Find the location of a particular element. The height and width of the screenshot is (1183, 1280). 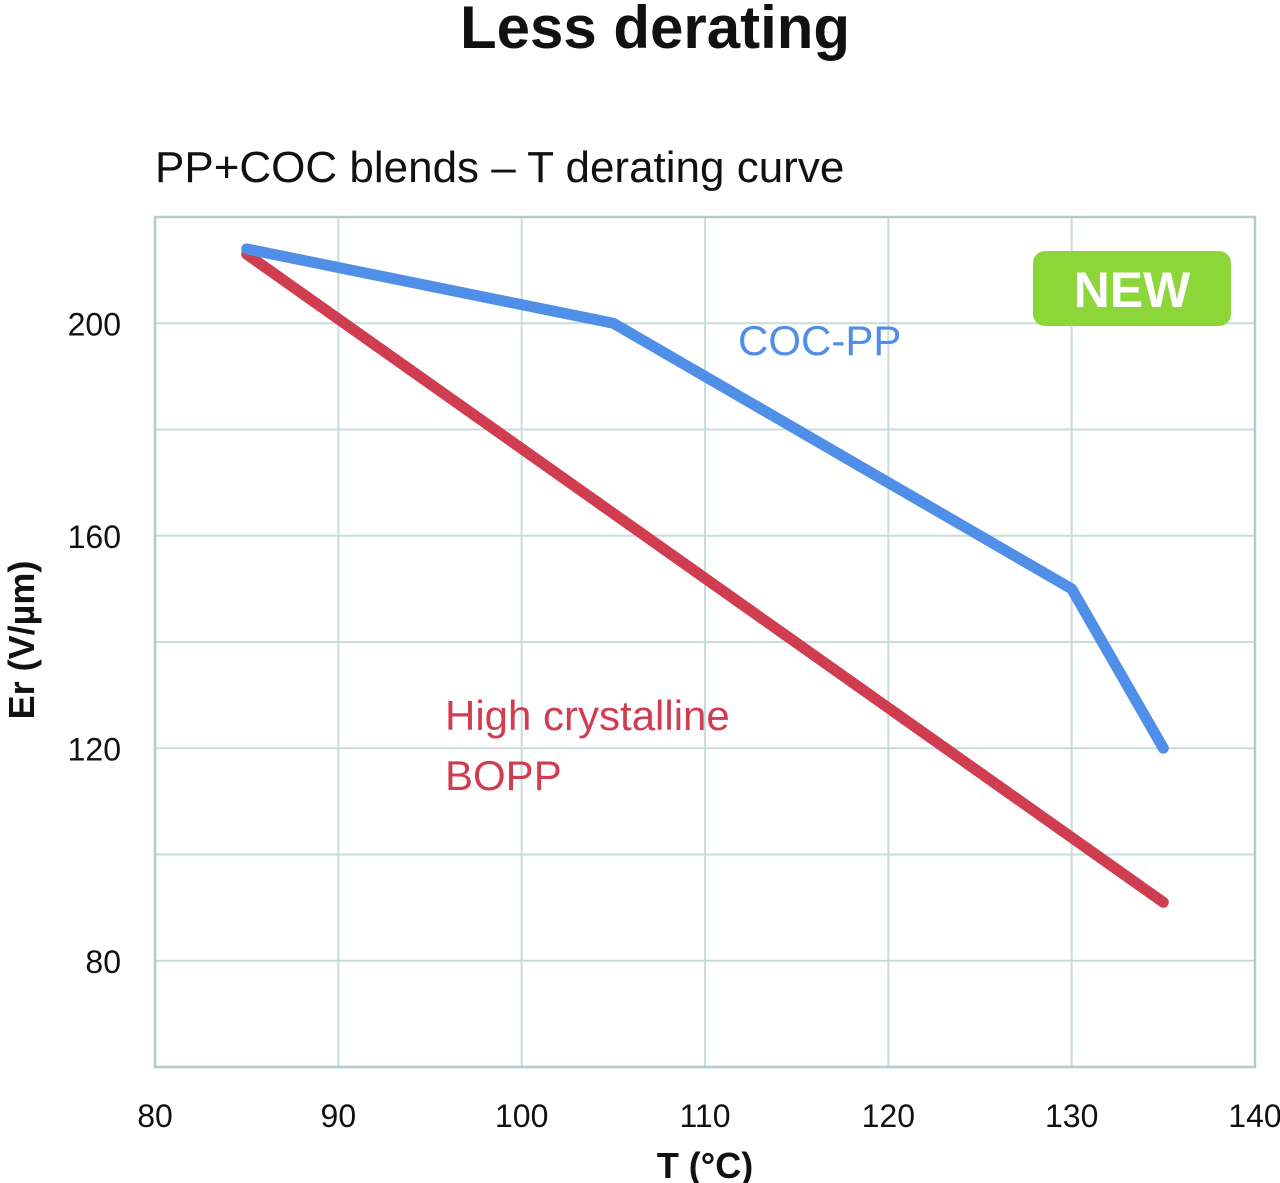

x-tick-label-100: 100 is located at coordinates (521, 1116).